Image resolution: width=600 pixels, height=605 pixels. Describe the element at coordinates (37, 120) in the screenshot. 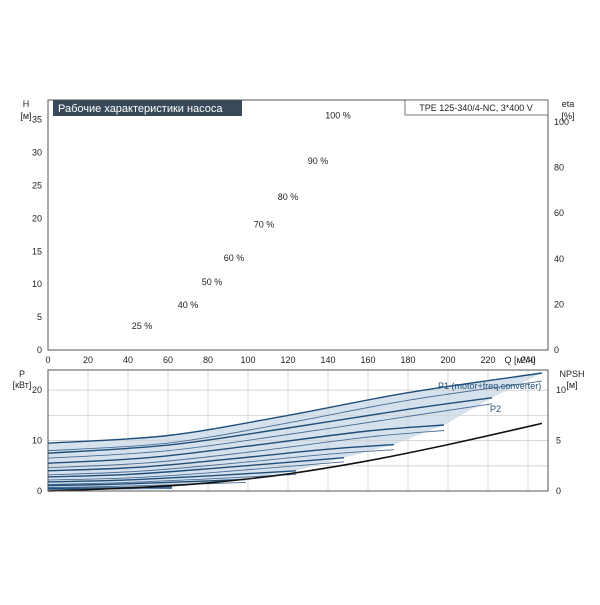

I see `y-tick-label-left: 35` at that location.